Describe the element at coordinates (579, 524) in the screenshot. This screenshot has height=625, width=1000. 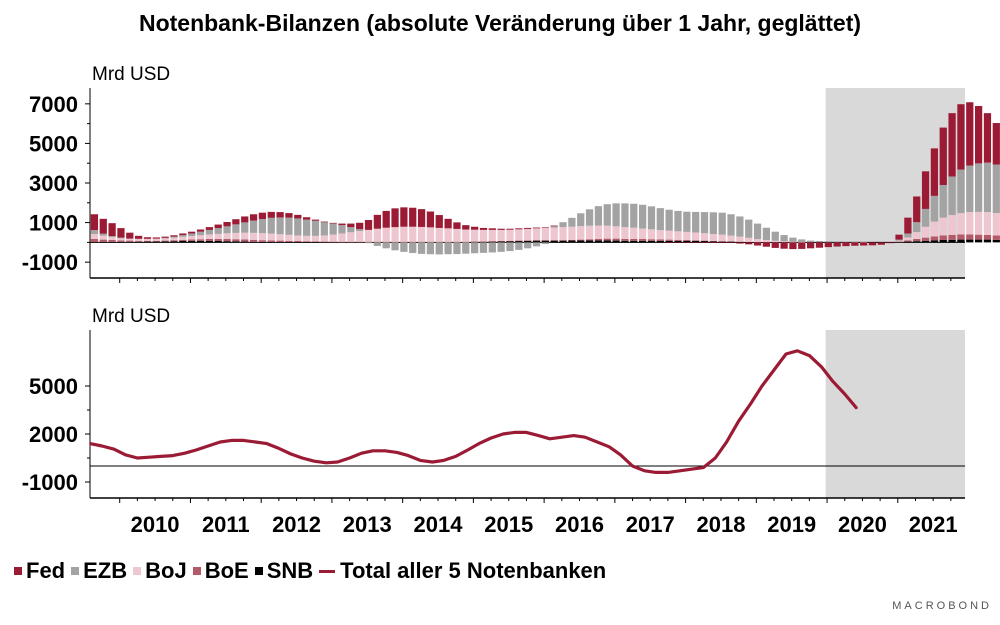
I see `x-tick-label: 2016` at that location.